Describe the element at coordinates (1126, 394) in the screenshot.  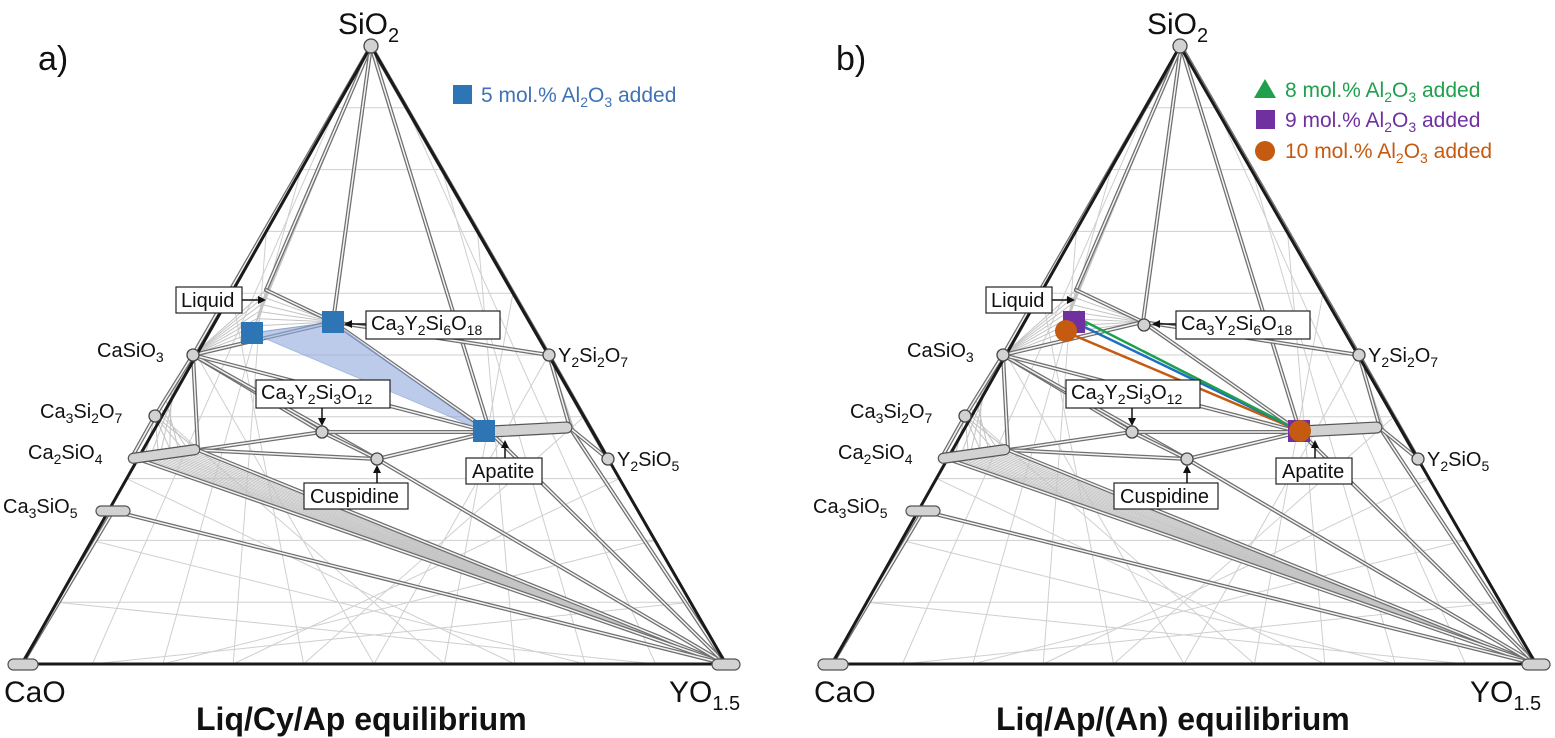
I see `box-label-ca3y2si3o12: Ca3Y2Si3O12` at that location.